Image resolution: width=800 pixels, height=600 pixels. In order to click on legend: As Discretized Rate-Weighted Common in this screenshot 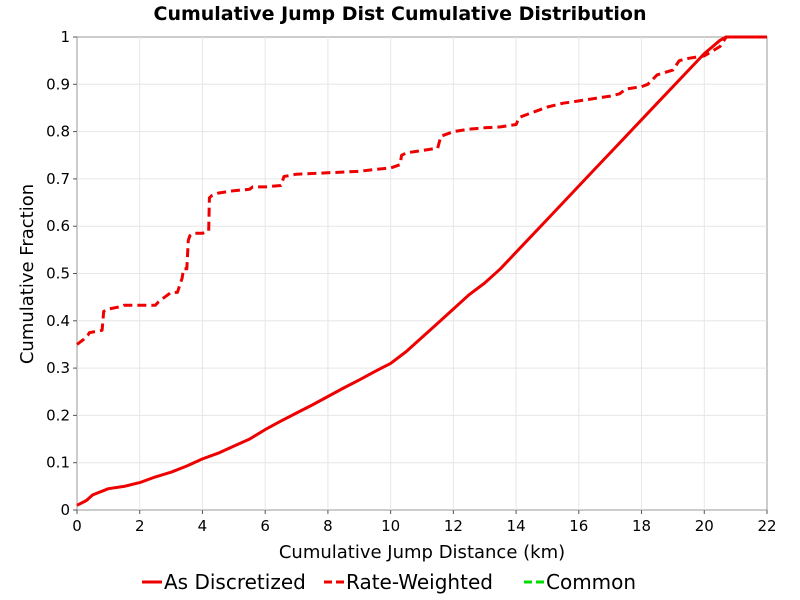, I will do `click(389, 582)`.